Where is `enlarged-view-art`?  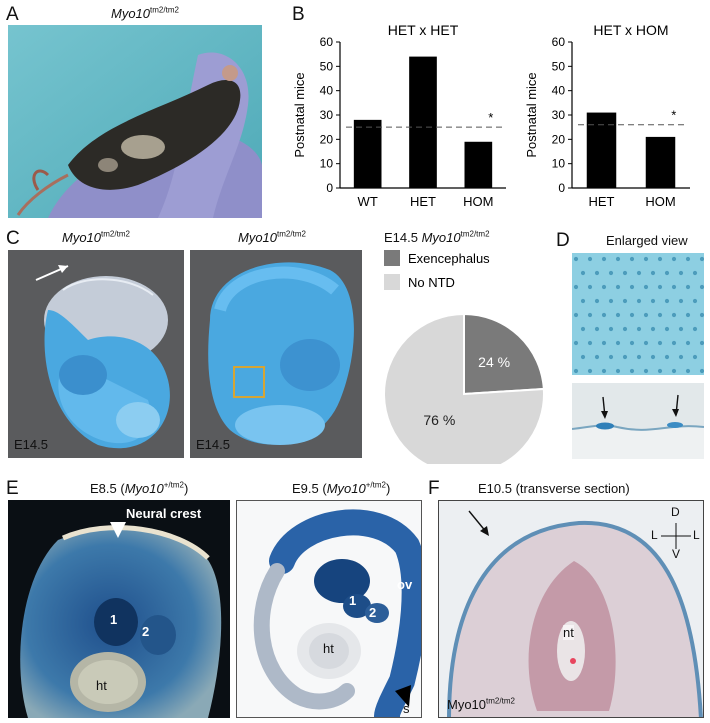
enlarged-view-art is located at coordinates (638, 314).